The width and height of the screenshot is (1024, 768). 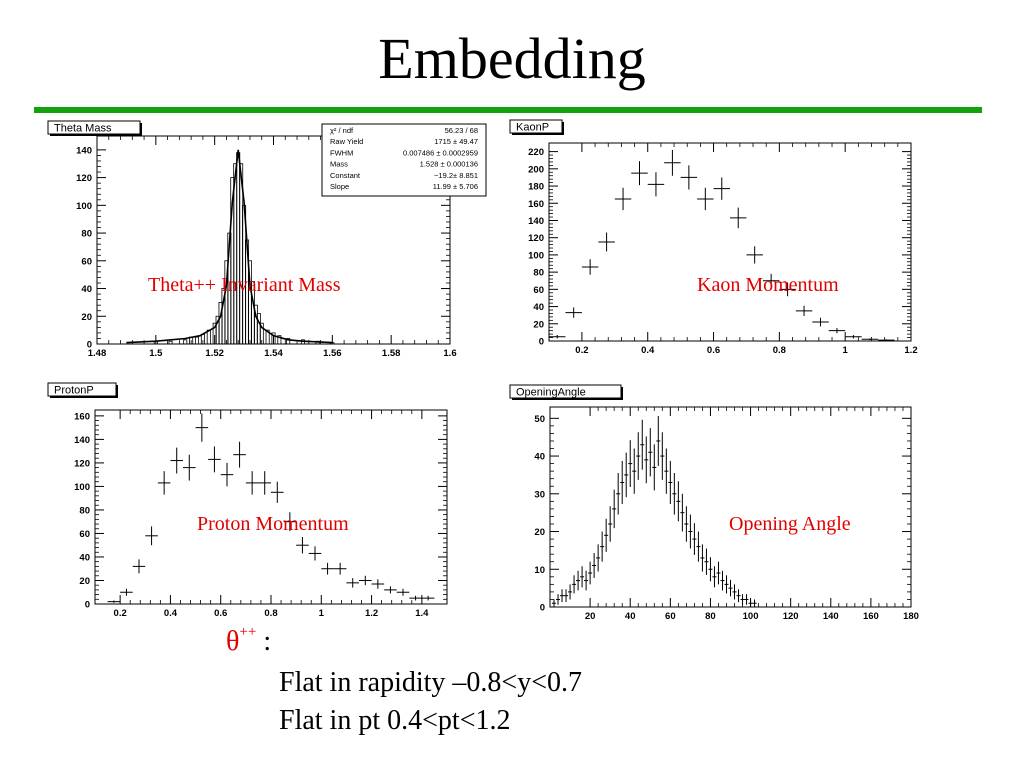 What do you see at coordinates (730, 507) in the screenshot?
I see `opening-frame` at bounding box center [730, 507].